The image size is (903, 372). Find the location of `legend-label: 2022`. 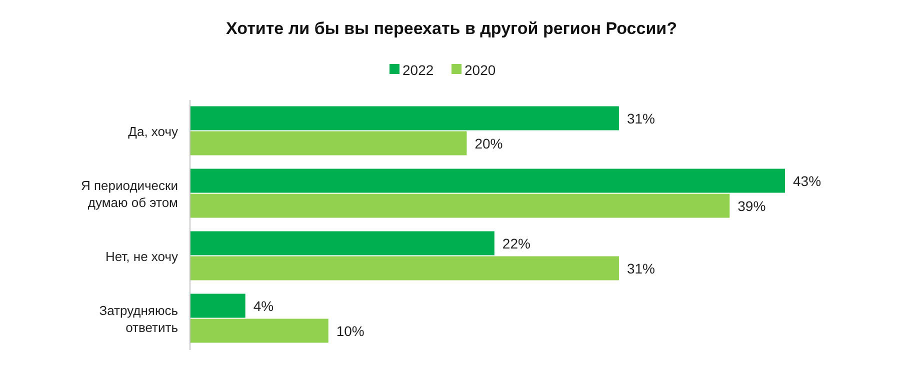

legend-label: 2022 is located at coordinates (418, 70).